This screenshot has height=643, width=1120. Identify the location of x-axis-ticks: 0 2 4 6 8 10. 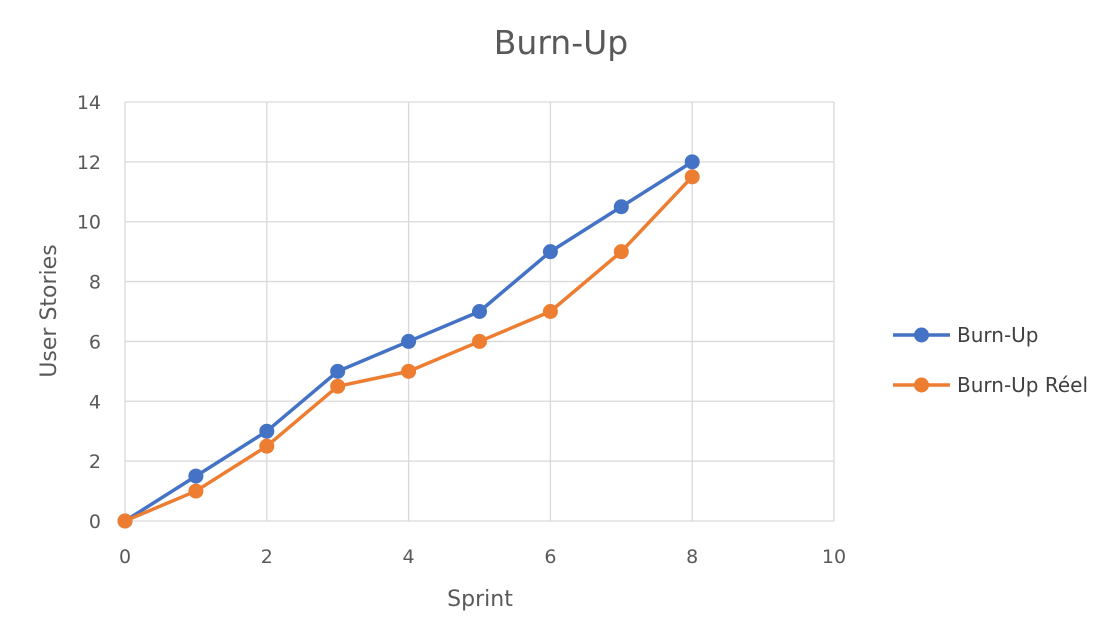
(482, 557).